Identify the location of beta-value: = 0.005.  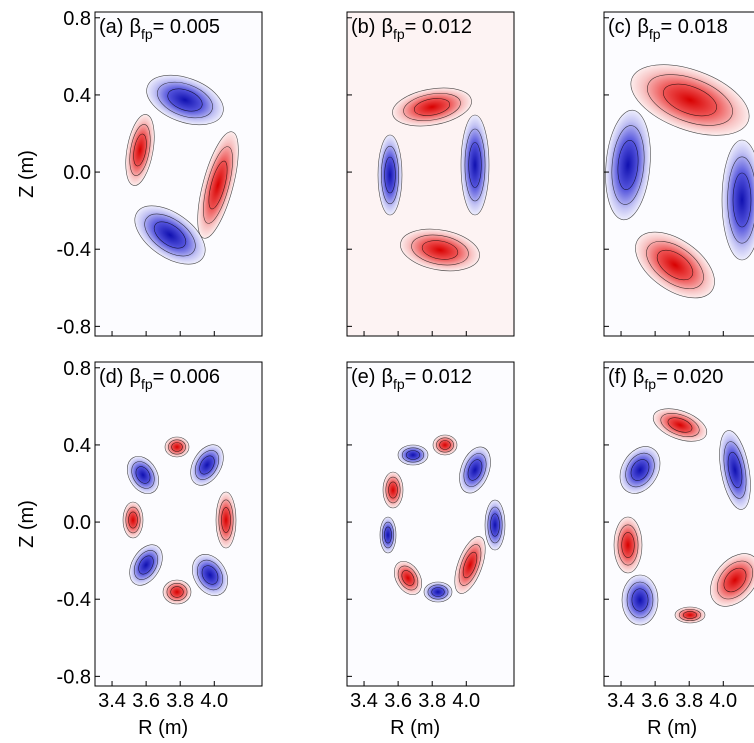
(186, 27).